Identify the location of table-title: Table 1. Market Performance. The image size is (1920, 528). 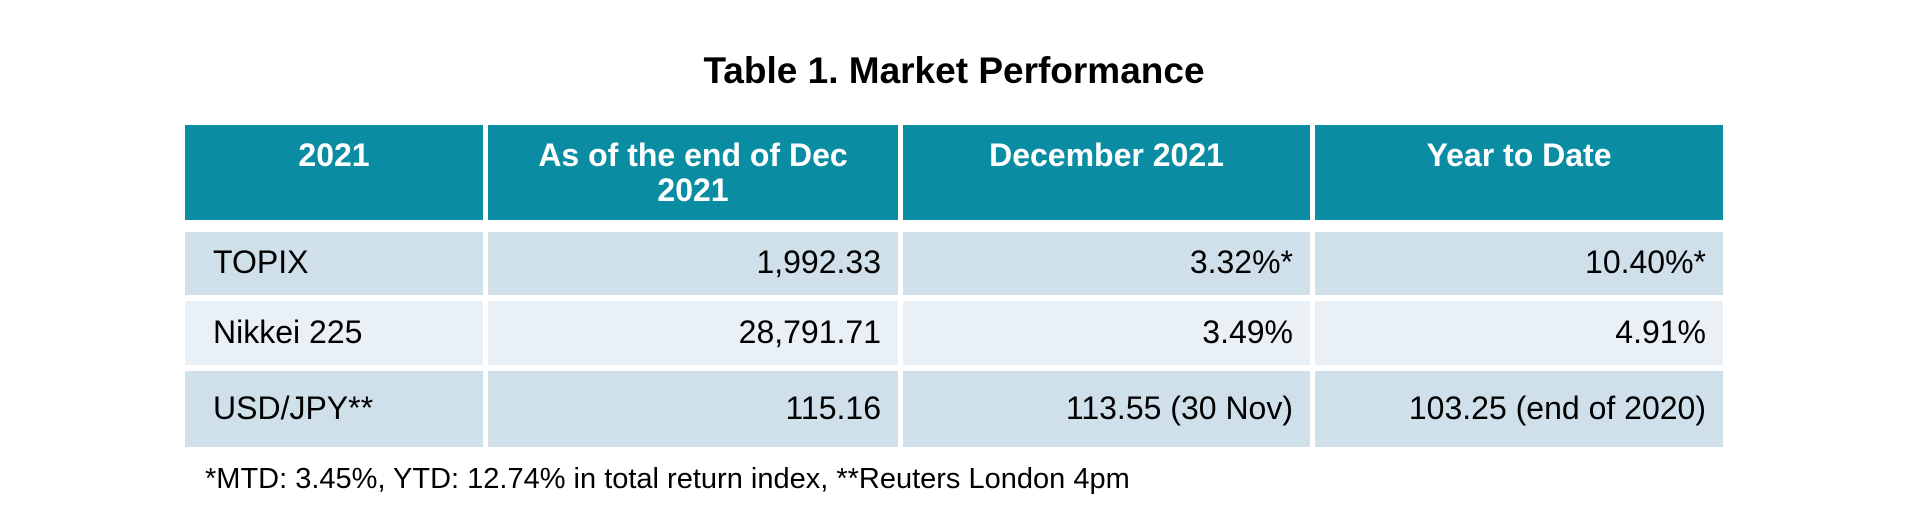
(954, 70).